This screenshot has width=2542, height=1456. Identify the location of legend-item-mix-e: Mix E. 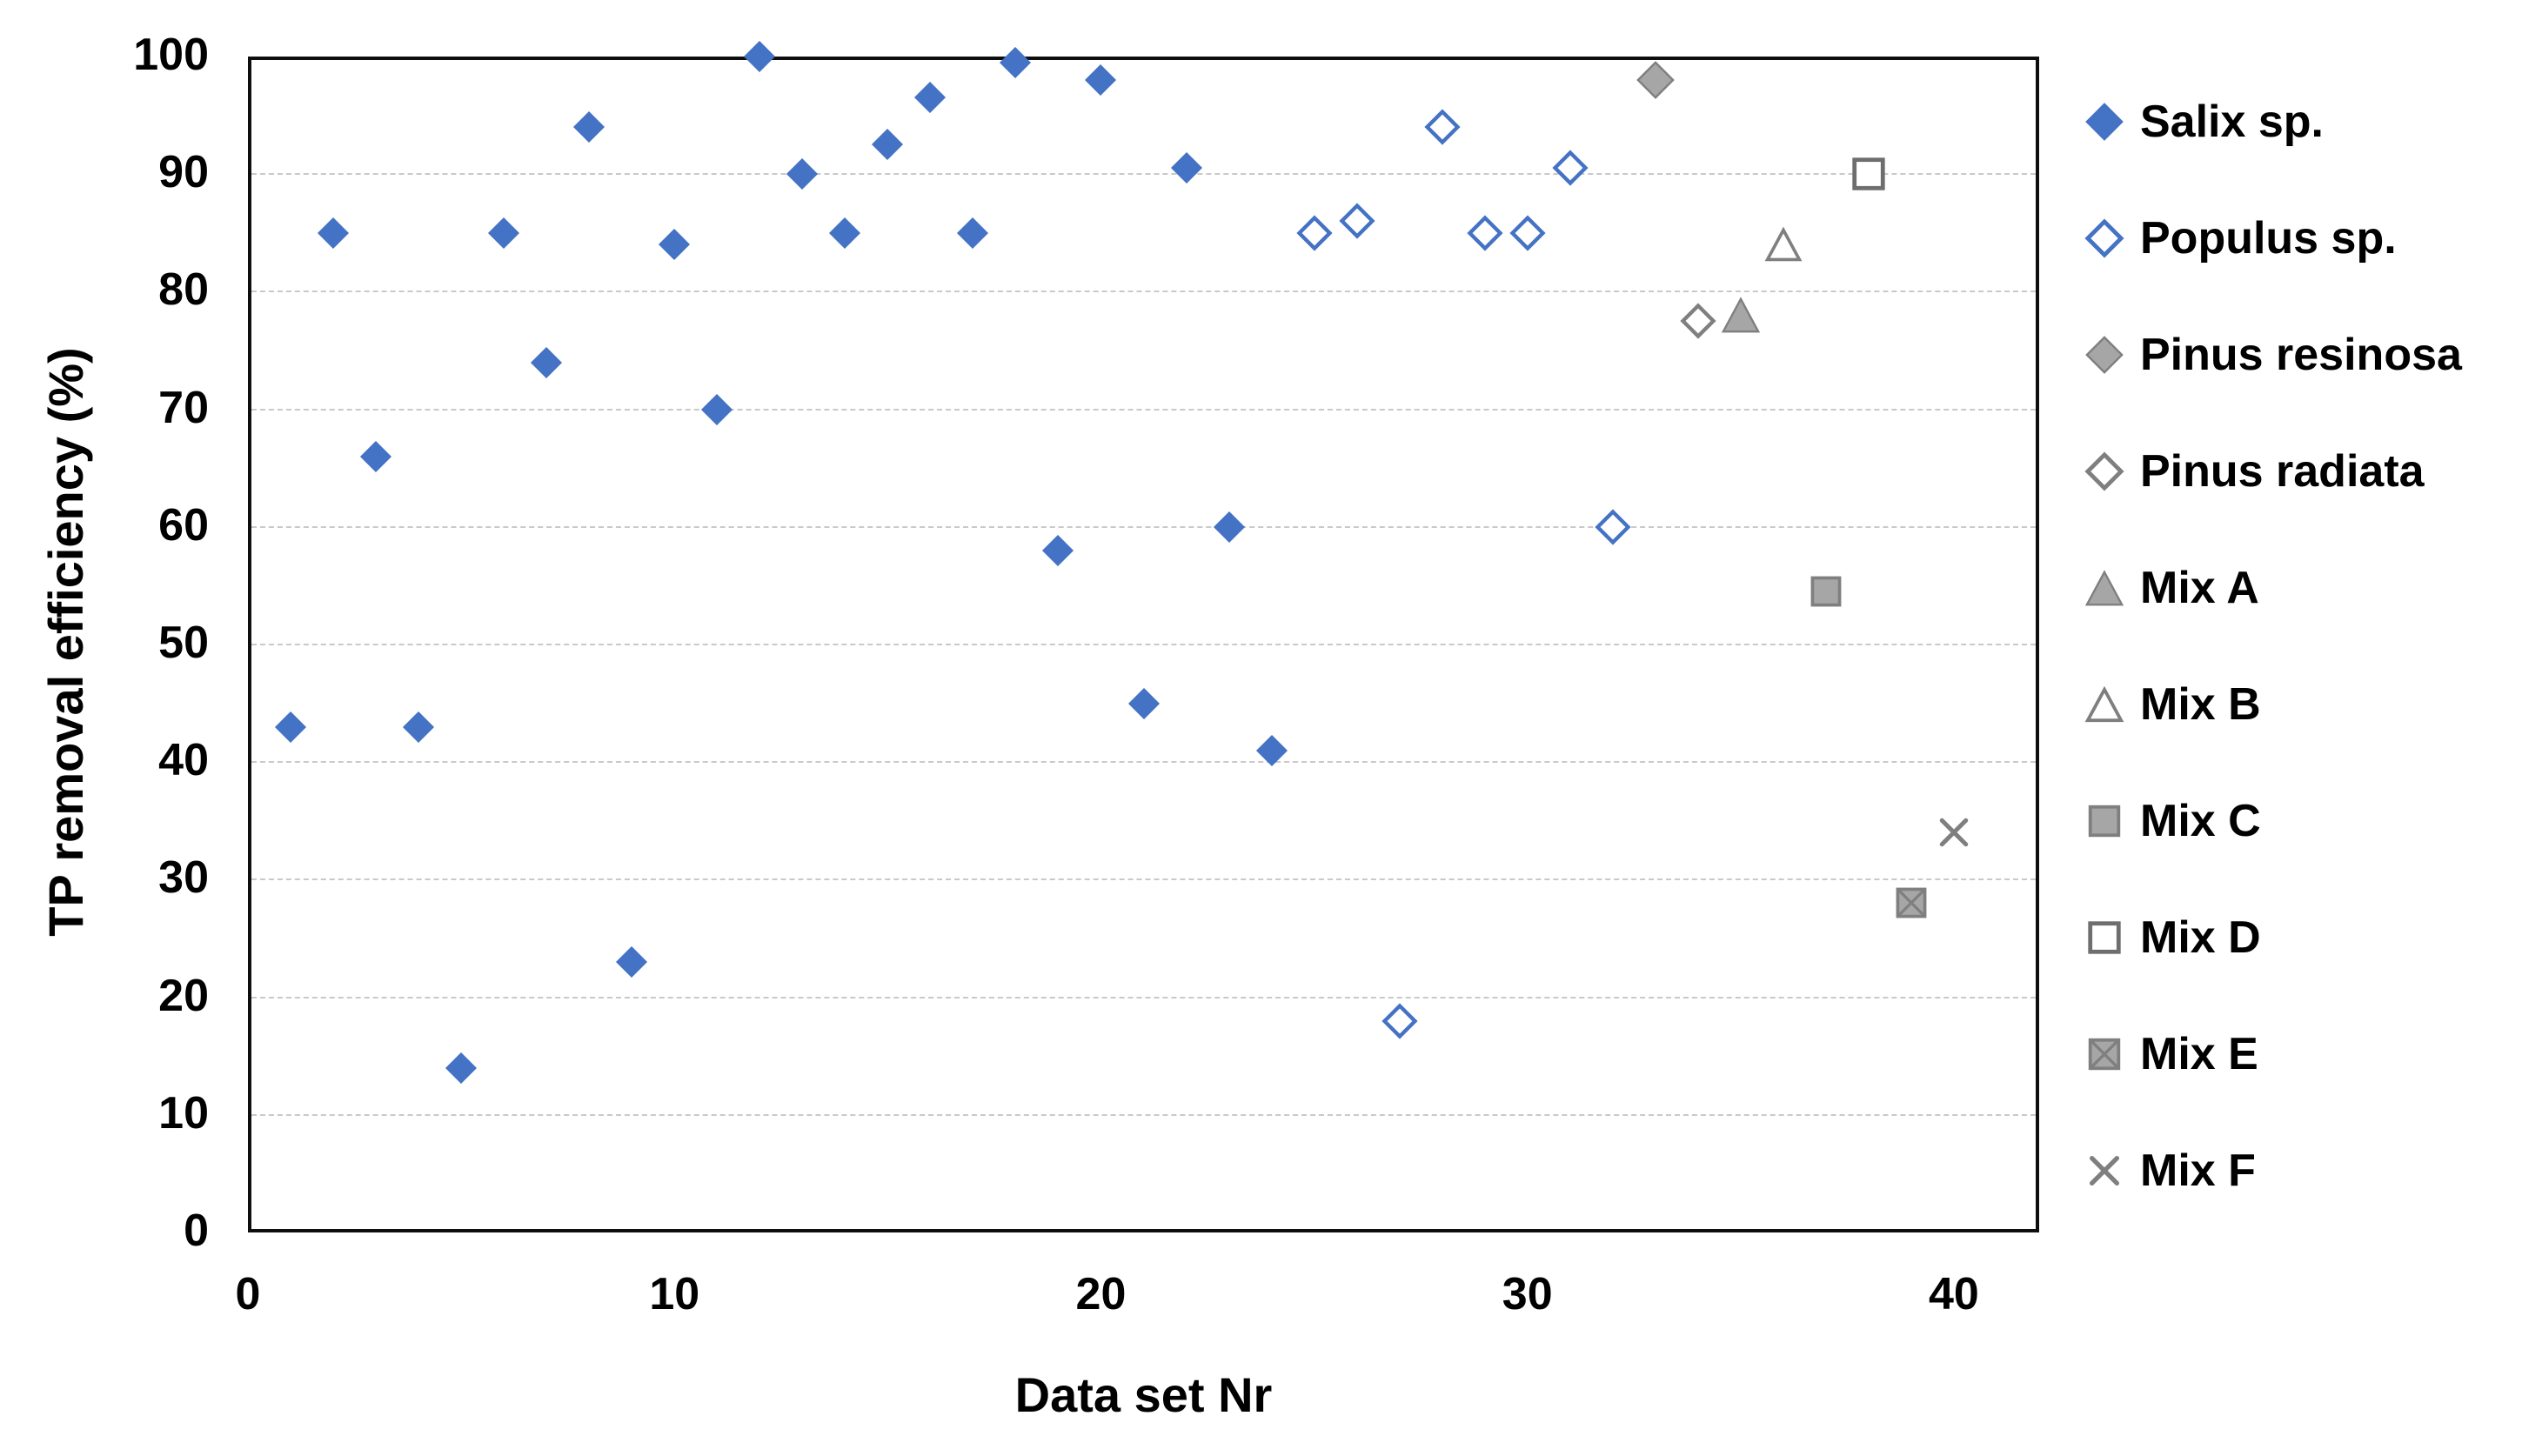
(2171, 1054).